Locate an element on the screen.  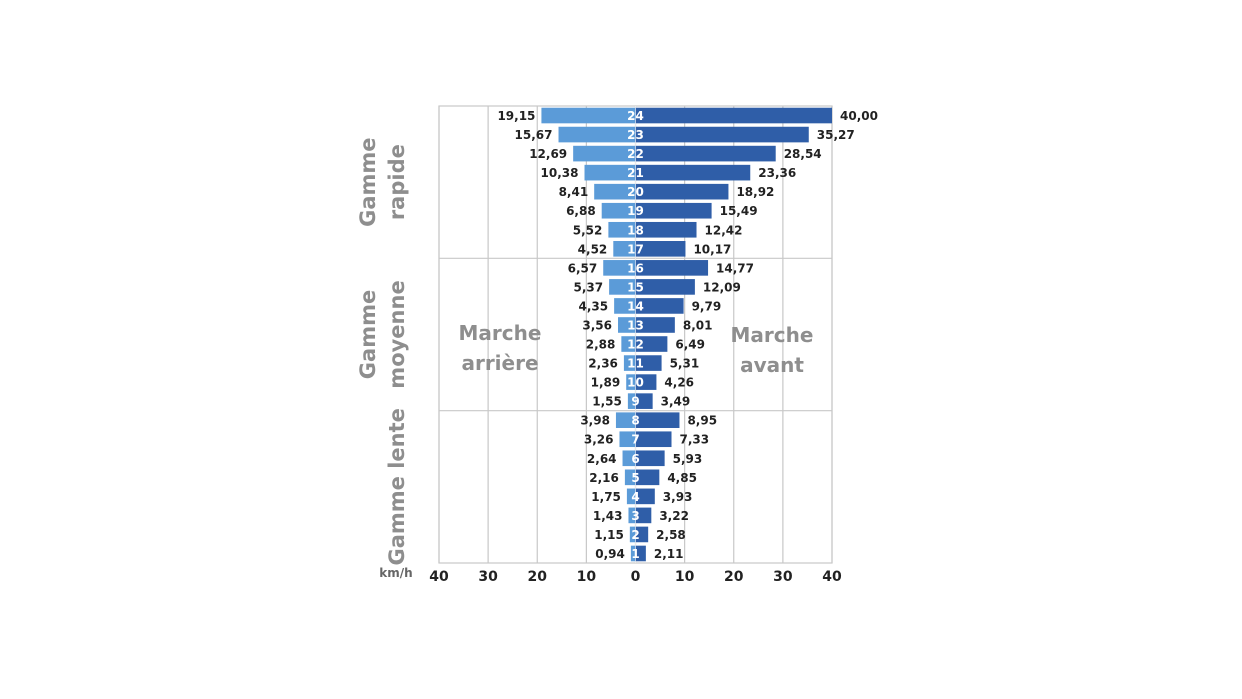
value-label-forward: 5,31 is located at coordinates (685, 364).